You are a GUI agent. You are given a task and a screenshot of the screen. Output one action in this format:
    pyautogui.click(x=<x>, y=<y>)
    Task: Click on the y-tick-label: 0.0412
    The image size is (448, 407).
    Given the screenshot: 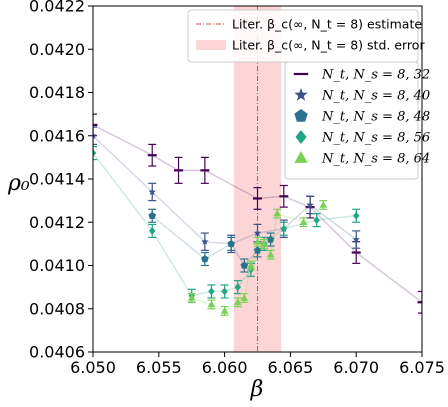 What is the action you would take?
    pyautogui.click(x=57, y=222)
    